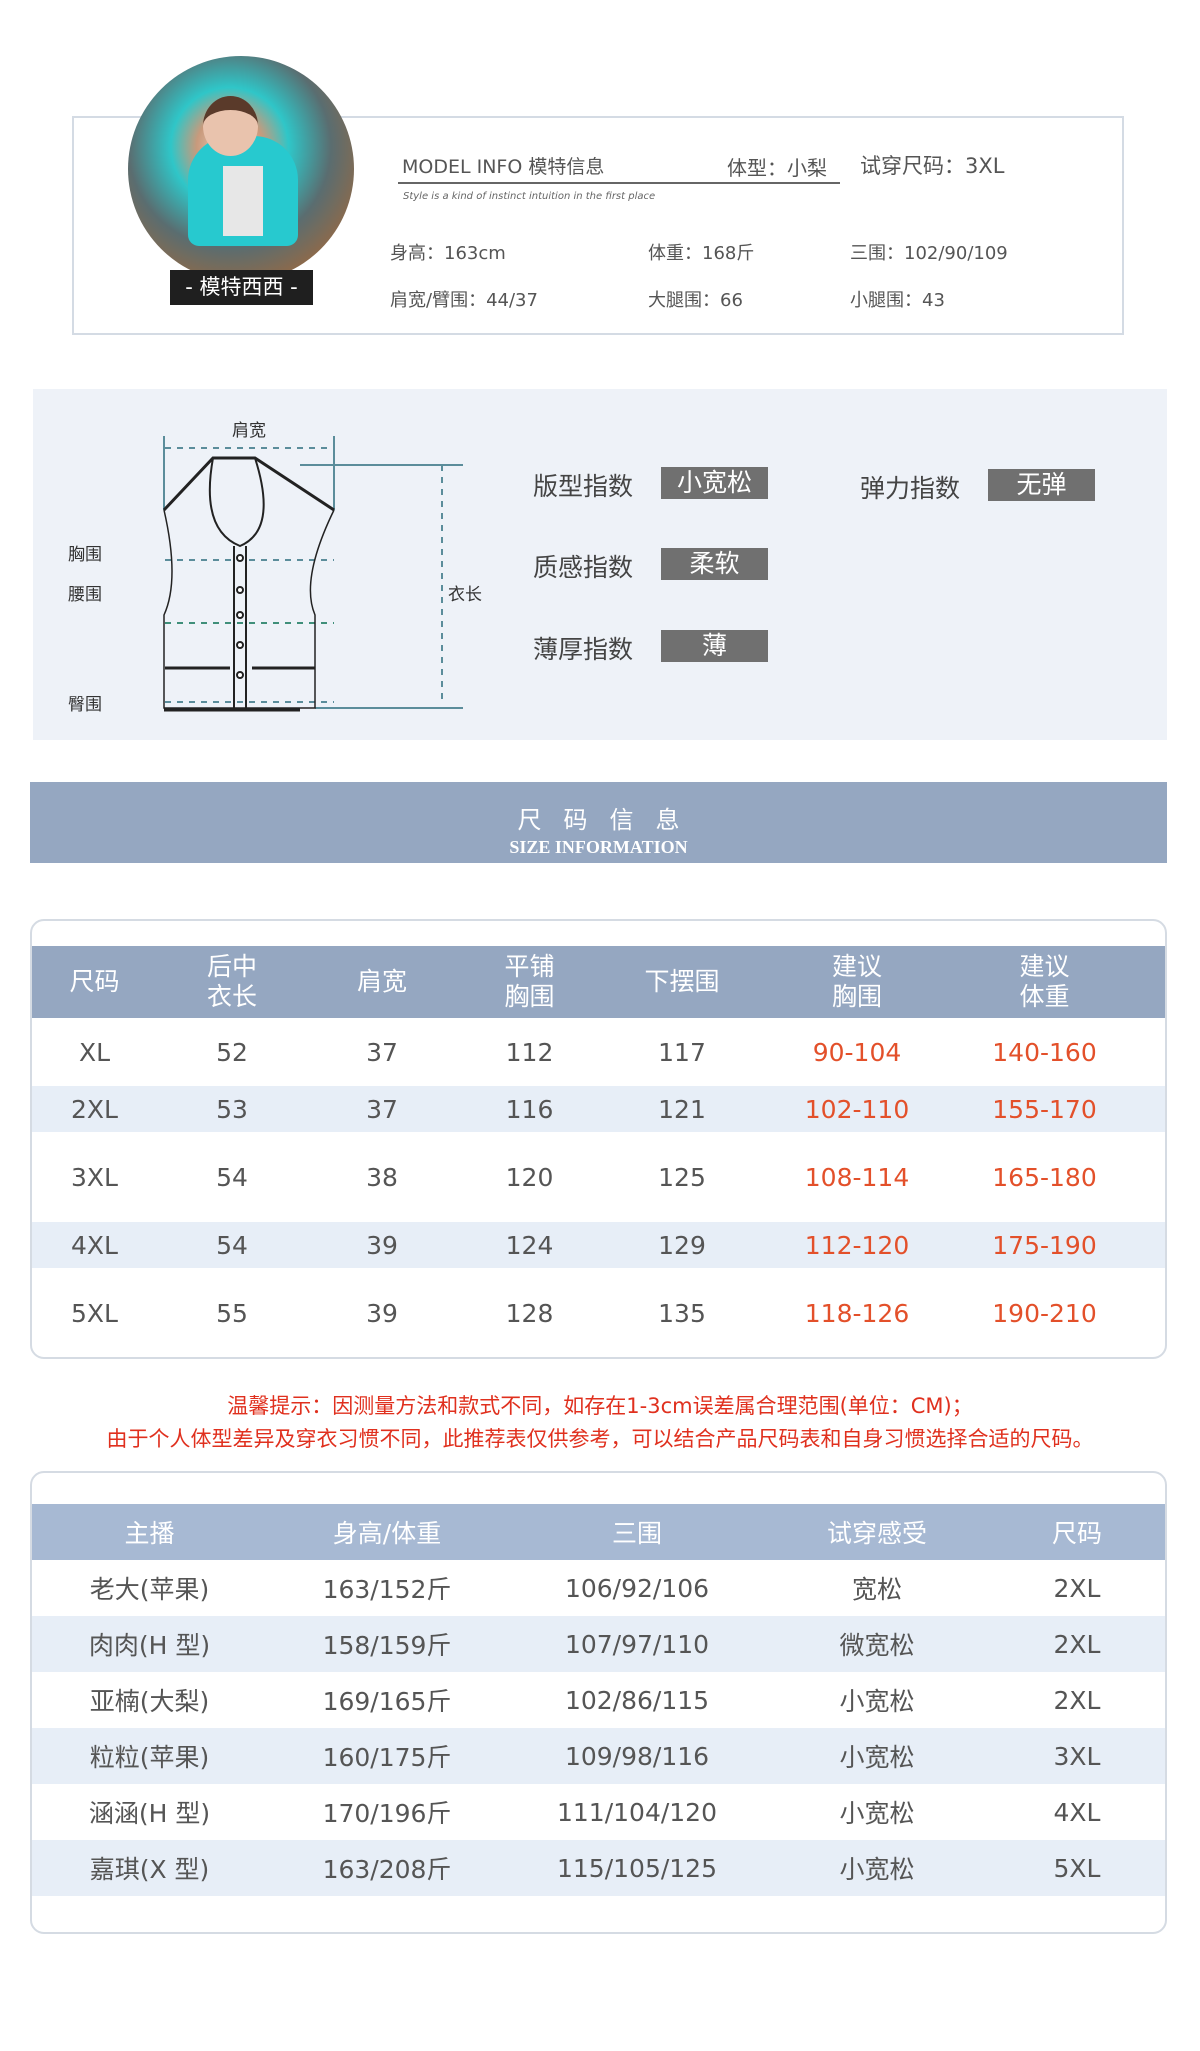 This screenshot has width=1200, height=2051. What do you see at coordinates (1077, 1868) in the screenshot?
I see `tryon-cell: 5XL` at bounding box center [1077, 1868].